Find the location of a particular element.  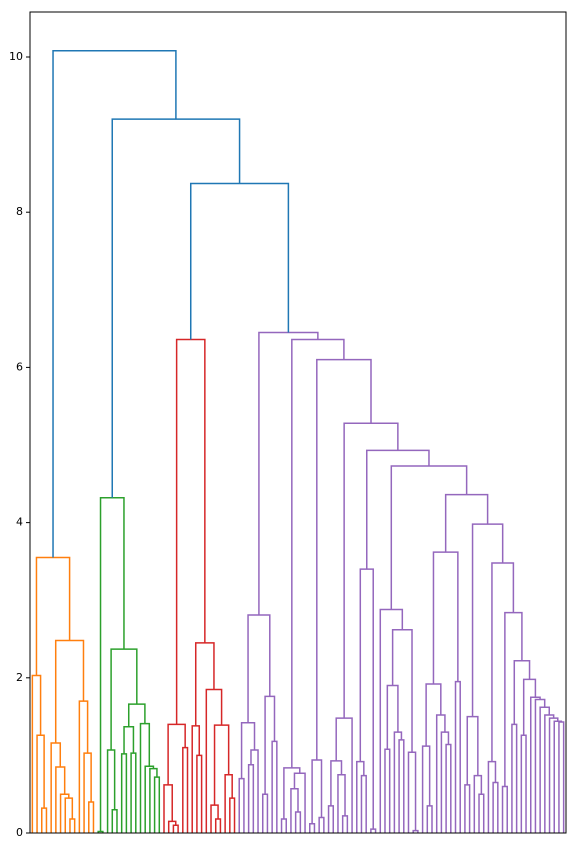

y-tick-label: 8 is located at coordinates (19, 211).